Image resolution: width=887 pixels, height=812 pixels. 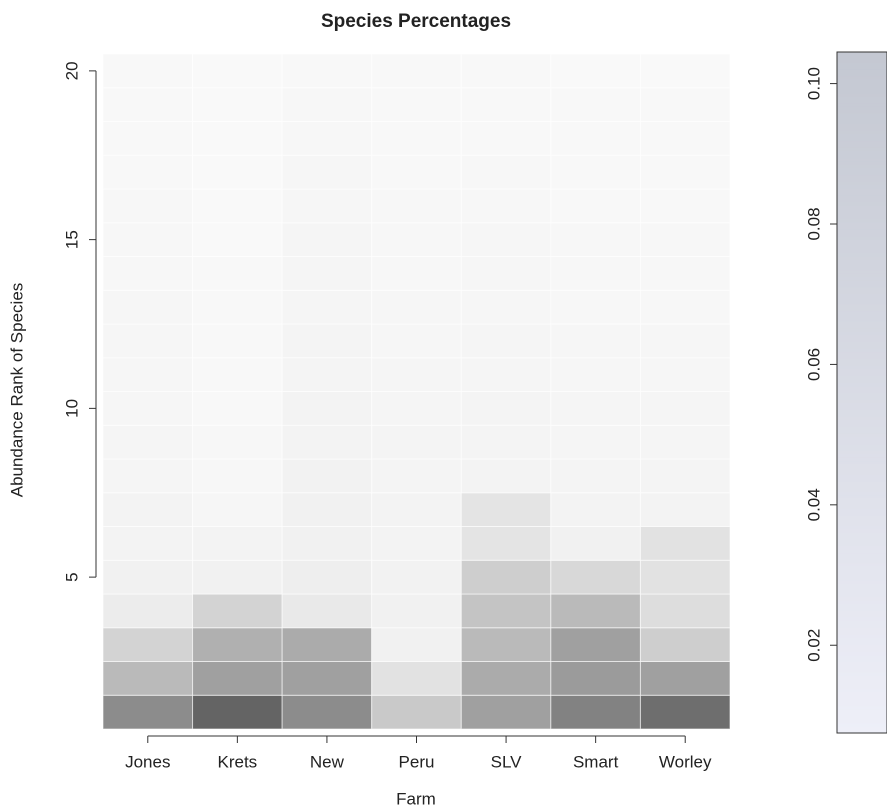 What do you see at coordinates (813, 83) in the screenshot?
I see `colorbar-tick-label: 0.10` at bounding box center [813, 83].